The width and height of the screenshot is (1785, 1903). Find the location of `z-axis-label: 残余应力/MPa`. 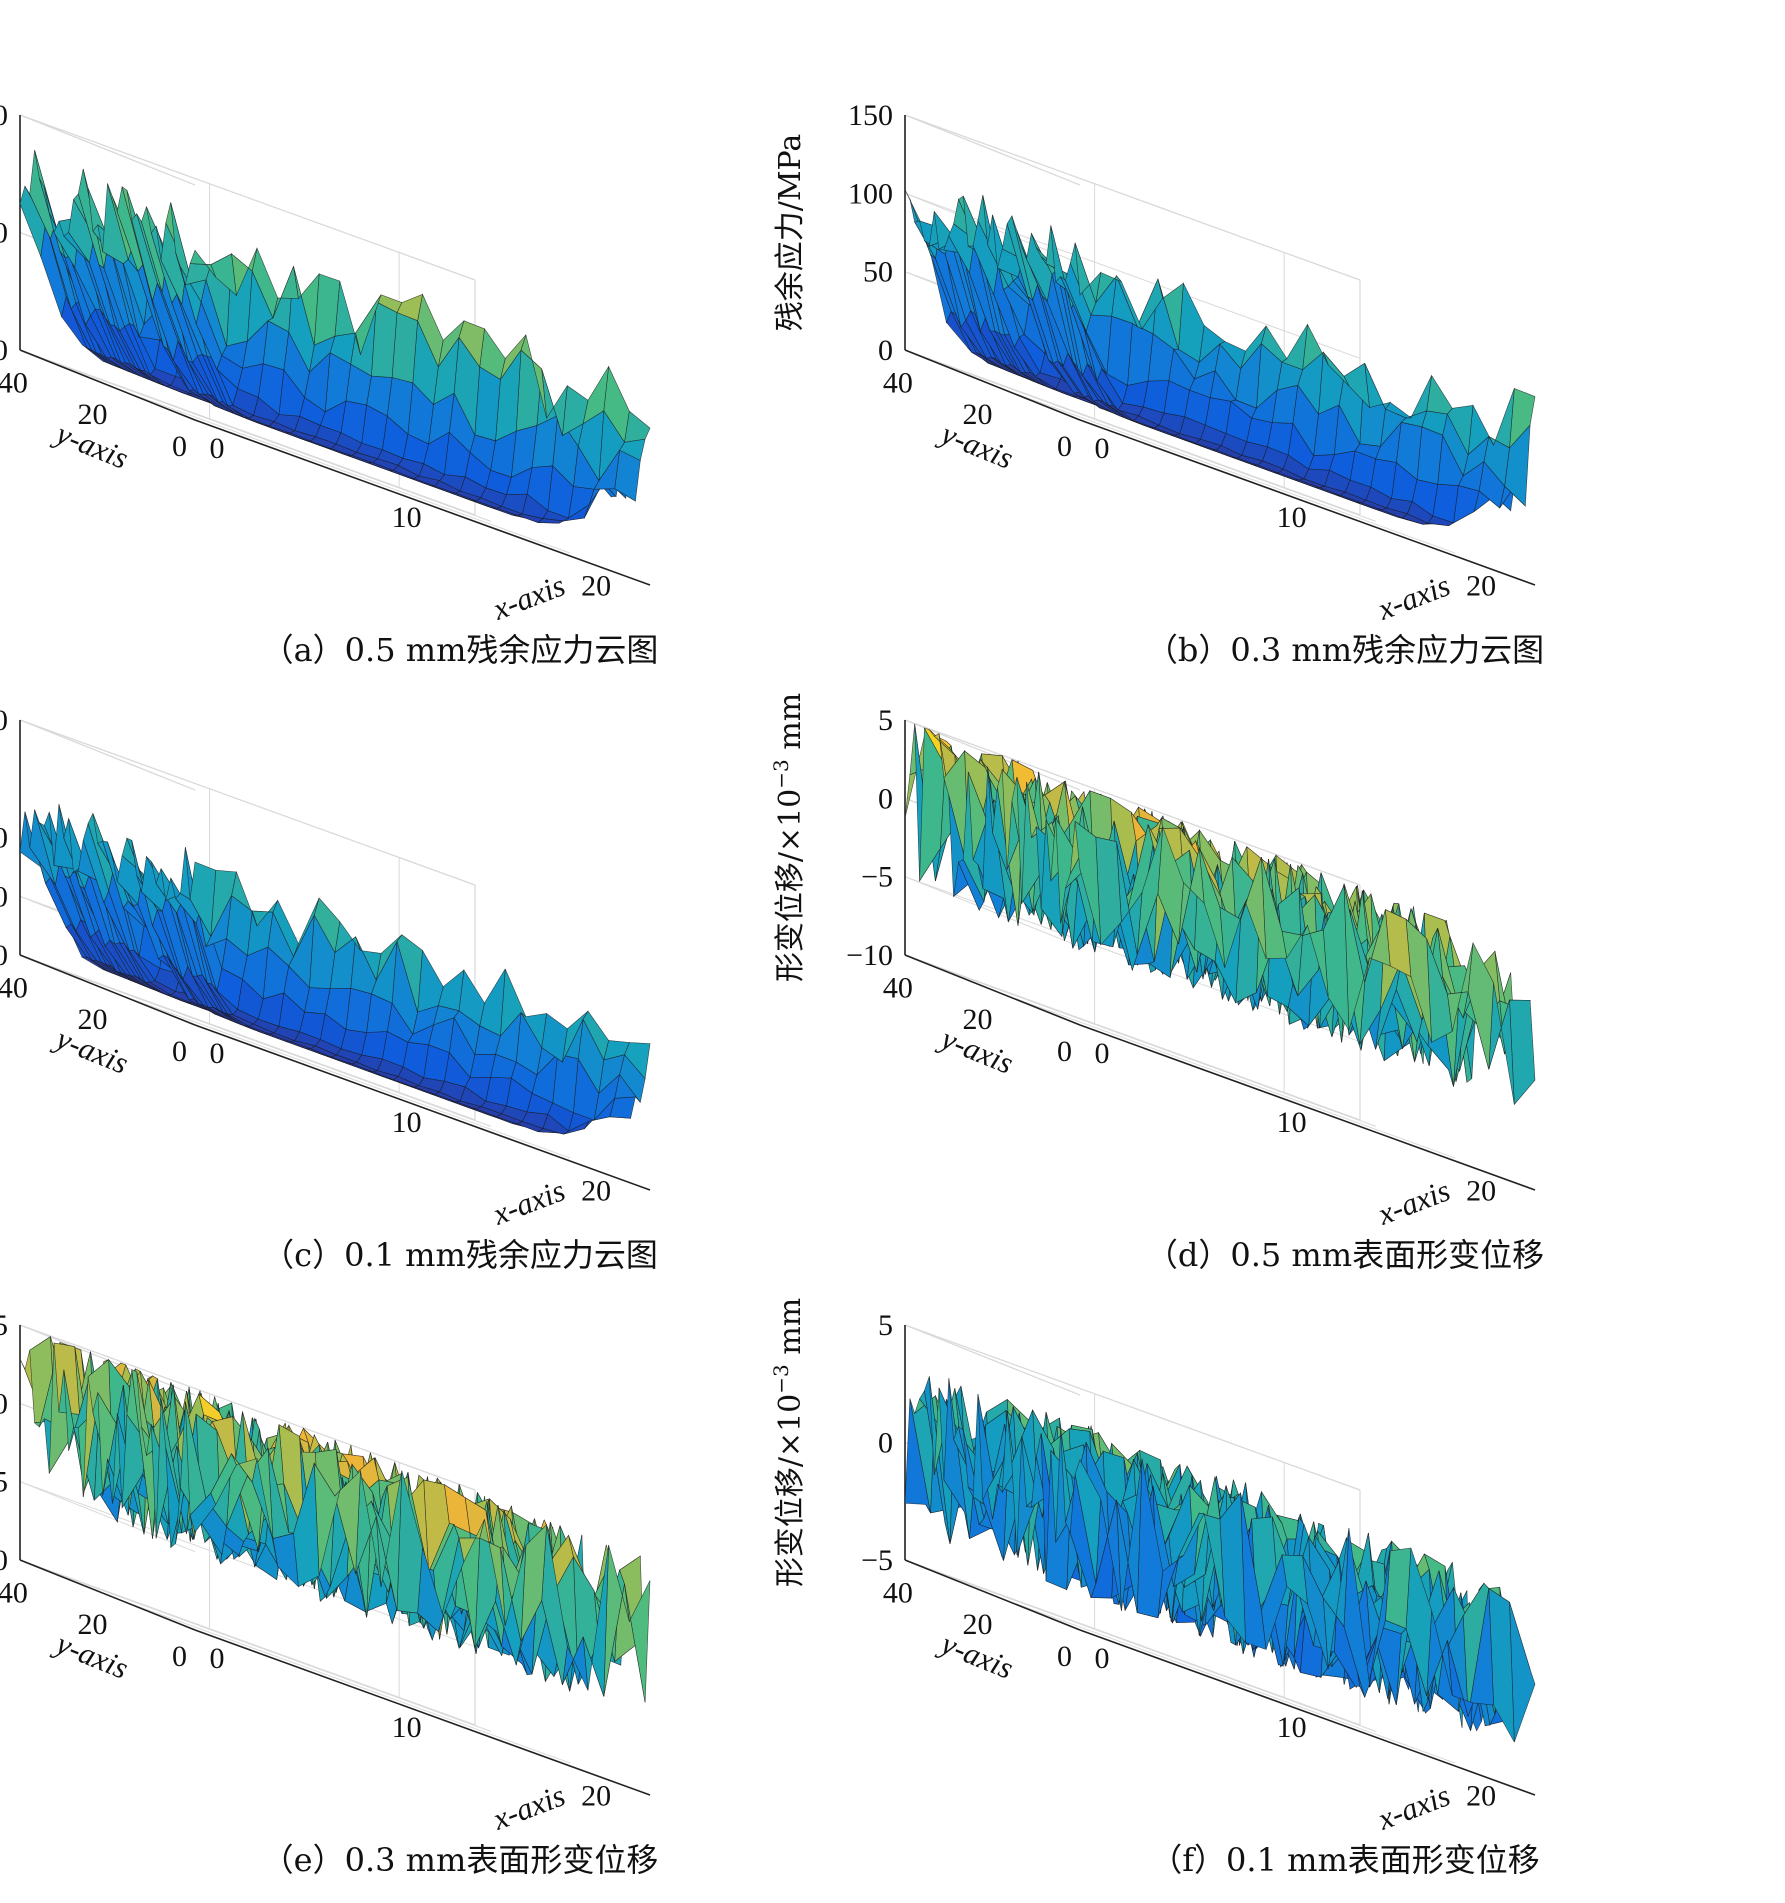

z-axis-label: 残余应力/MPa is located at coordinates (790, 233).